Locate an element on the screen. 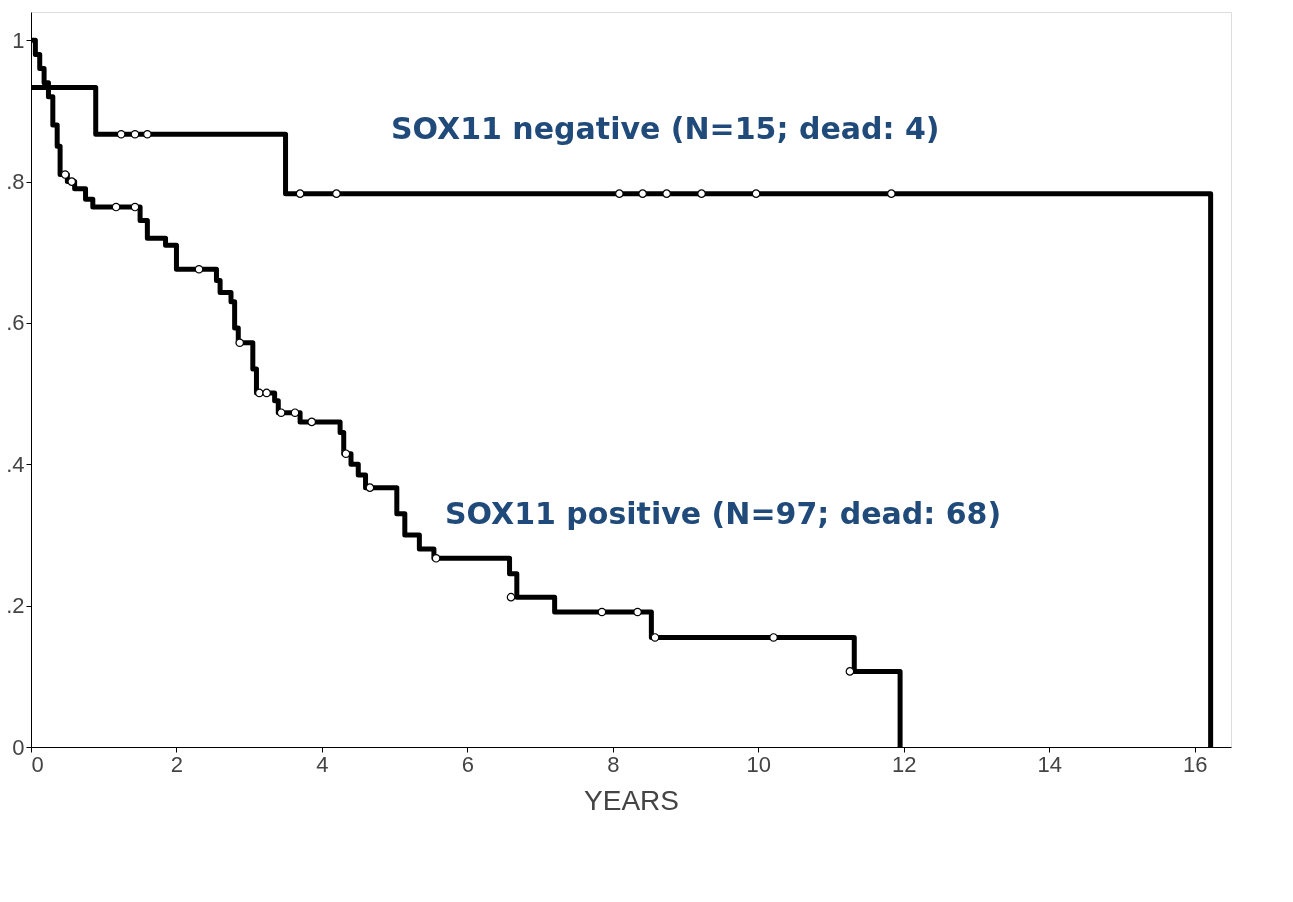 This screenshot has height=902, width=1293. x-tick-label: 10 is located at coordinates (759, 764).